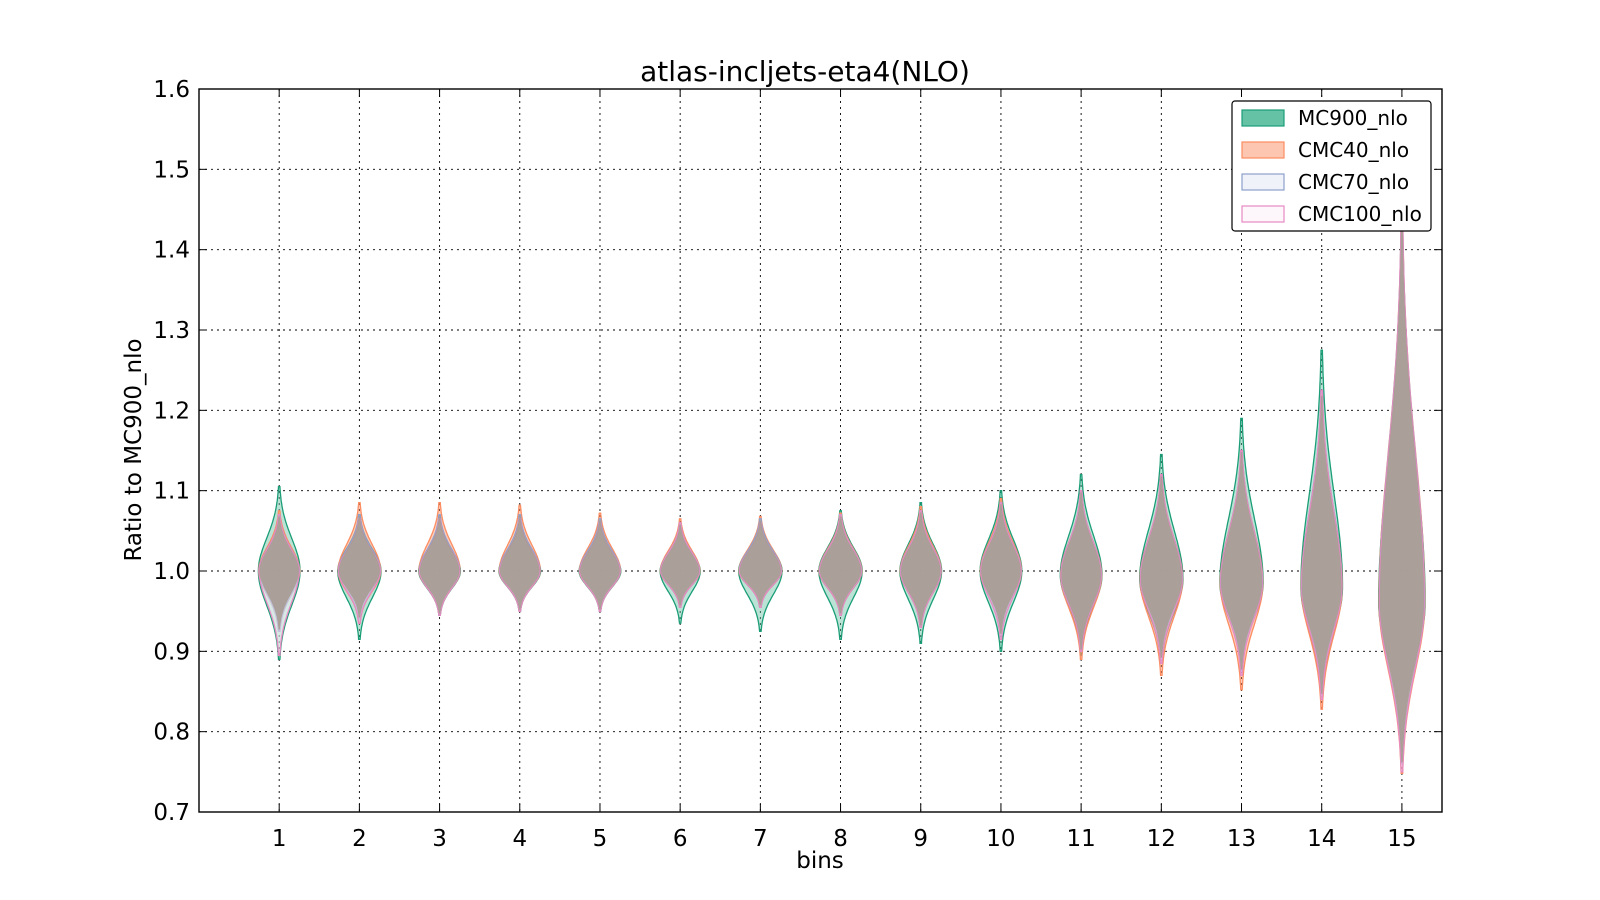 The height and width of the screenshot is (900, 1600). Describe the element at coordinates (134, 449) in the screenshot. I see `y-axis-label: Ratio to MC900_nlo` at that location.